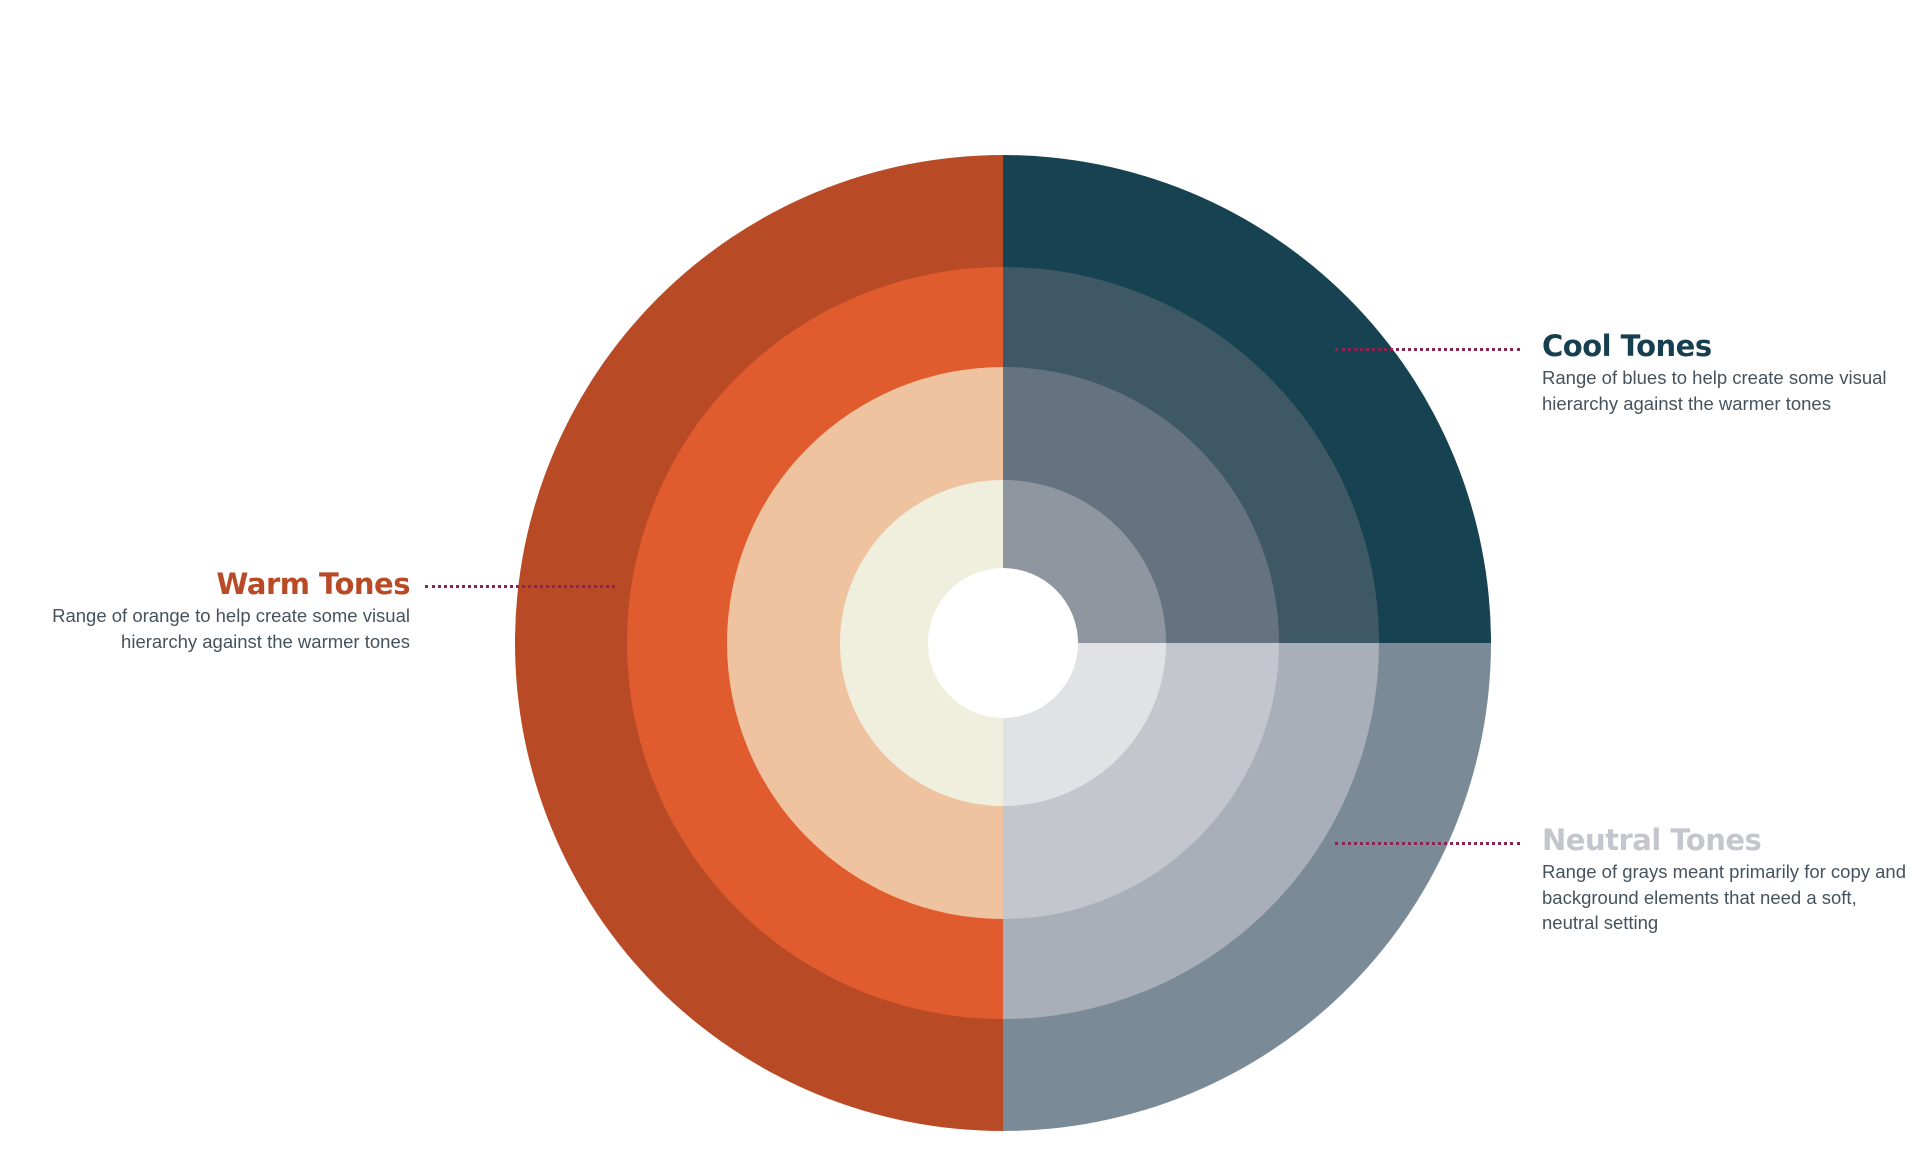 The width and height of the screenshot is (1920, 1167). I want to click on warm-tones-title: Warm Tones, so click(313, 584).